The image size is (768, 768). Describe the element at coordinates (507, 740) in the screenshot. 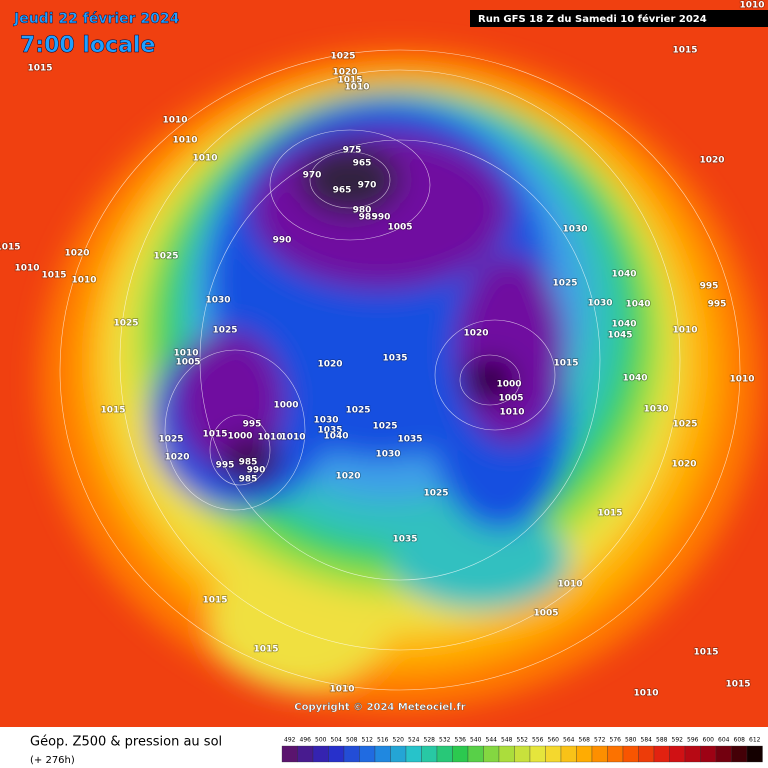

I see `colorbar-label: 548` at that location.